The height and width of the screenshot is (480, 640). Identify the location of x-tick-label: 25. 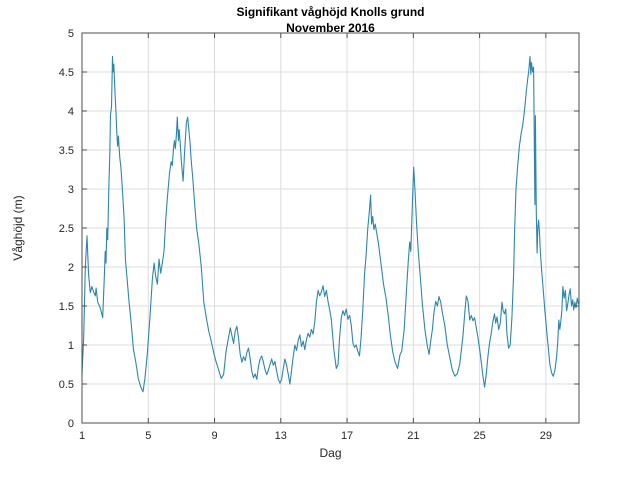
(479, 436).